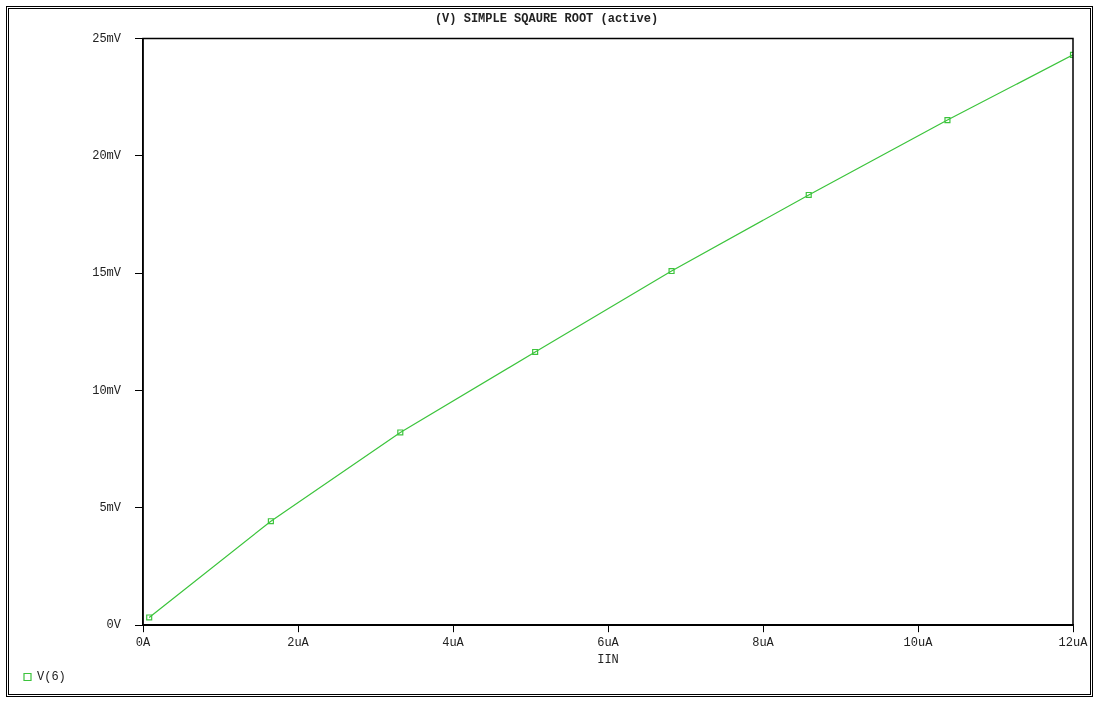 This screenshot has width=1103, height=705. What do you see at coordinates (608, 642) in the screenshot?
I see `x-tick-label: 6uA` at bounding box center [608, 642].